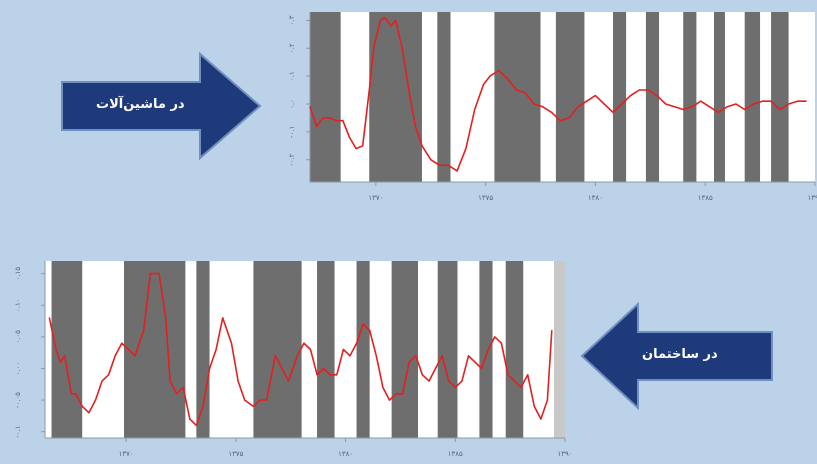 The image size is (817, 464). What do you see at coordinates (126, 454) in the screenshot?
I see `construction-x-tick-label-0: ۱۳۷۰` at bounding box center [126, 454].